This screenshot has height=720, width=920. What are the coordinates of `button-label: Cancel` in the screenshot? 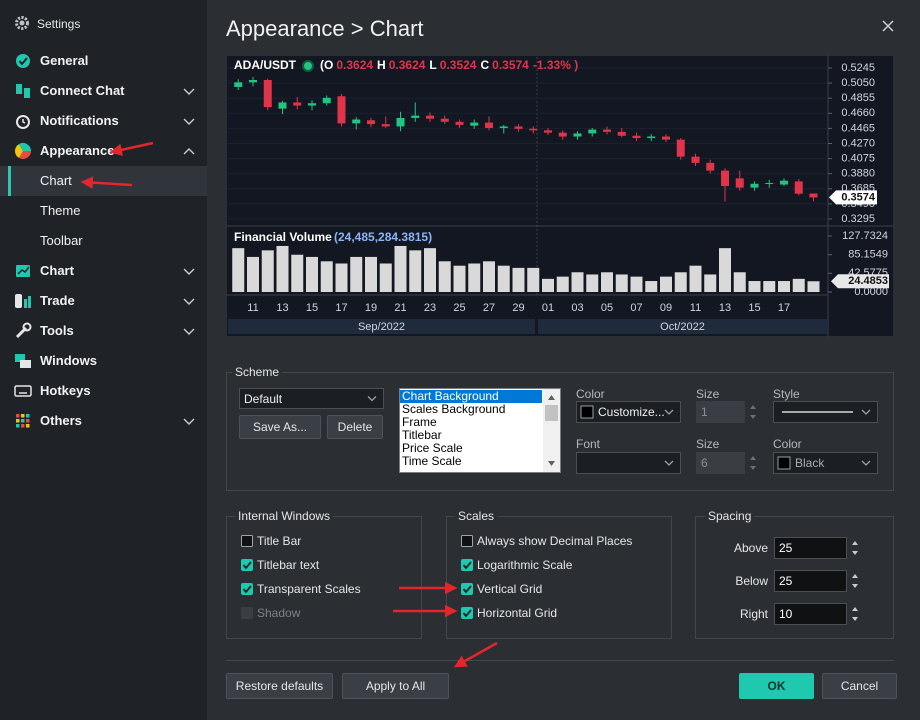 It's located at (859, 686).